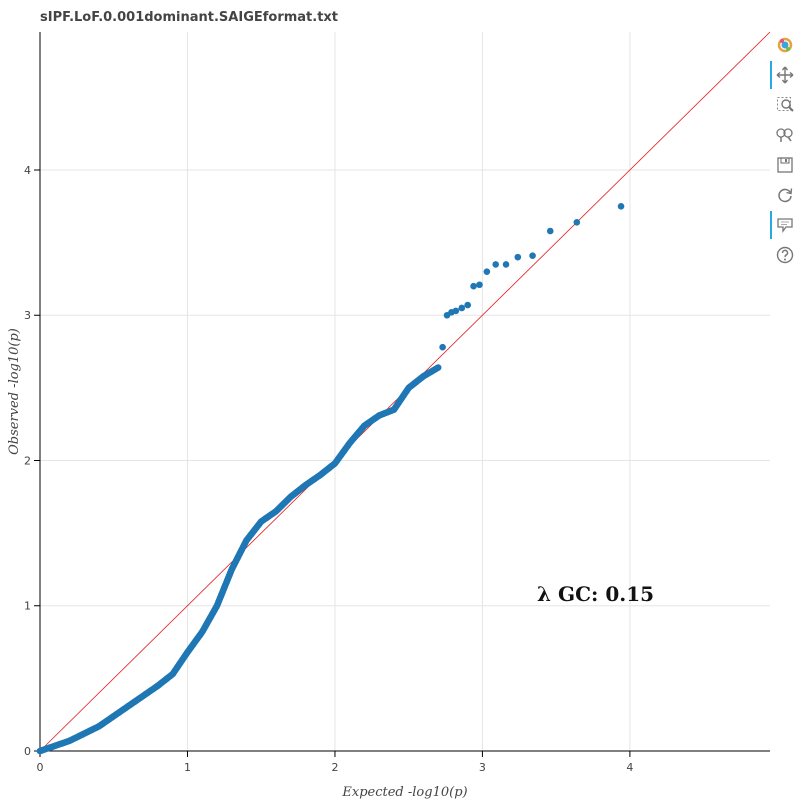  I want to click on bokeh-logo-tool, so click(785, 45).